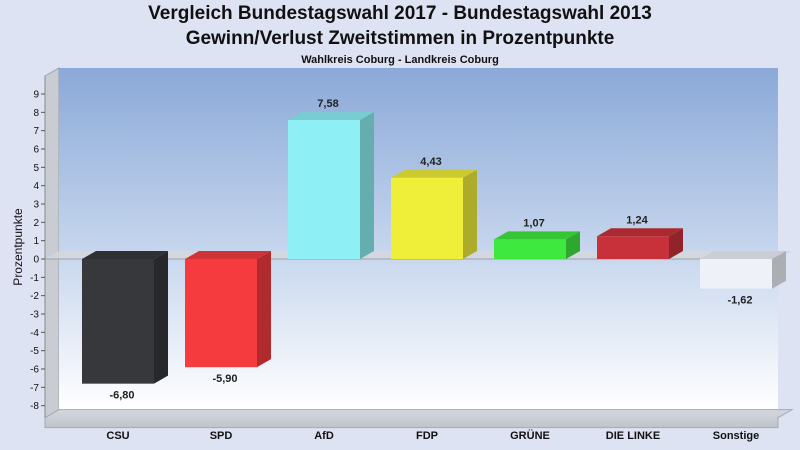 The height and width of the screenshot is (450, 800). Describe the element at coordinates (36, 113) in the screenshot. I see `y-tick-label: 8` at that location.